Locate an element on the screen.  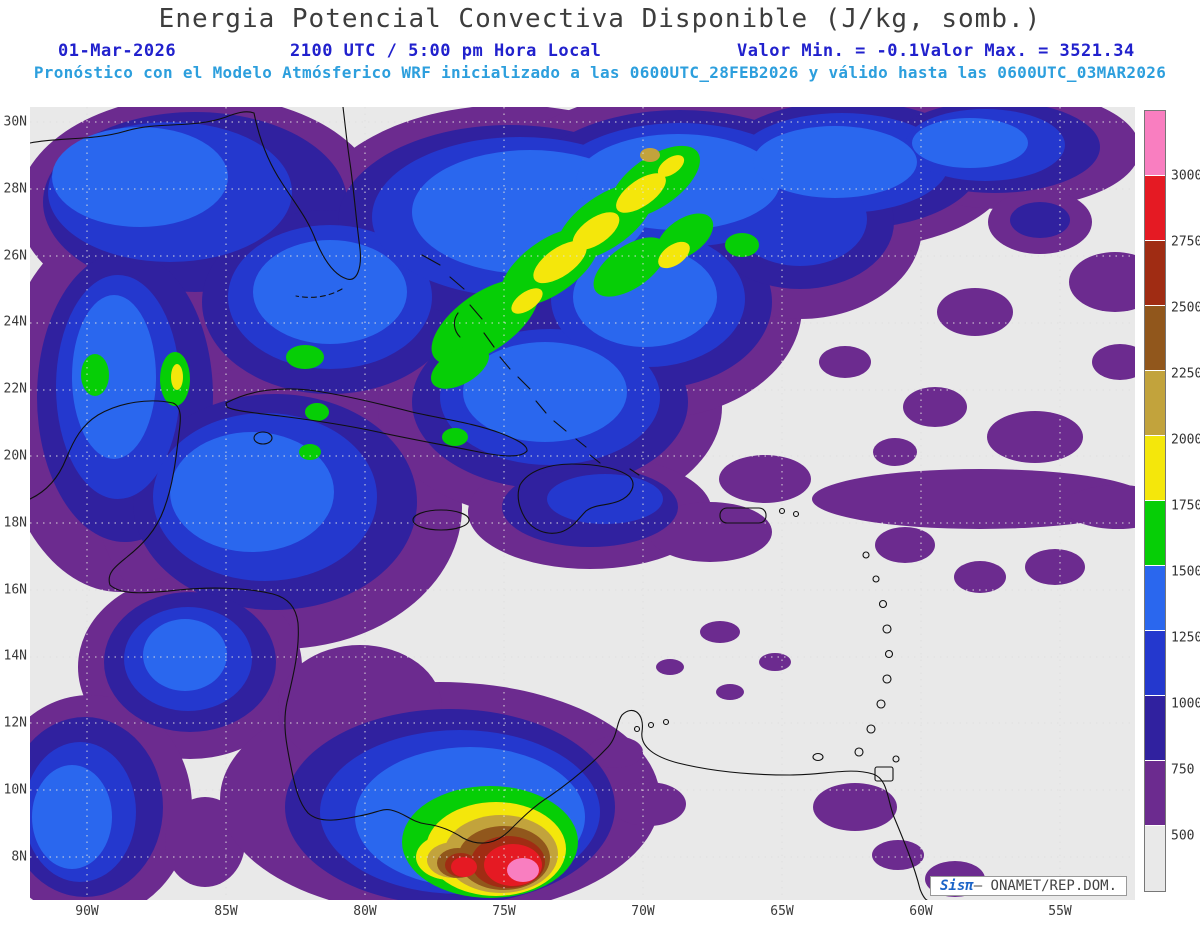
lon-tick-label: 90W is located at coordinates (87, 911).